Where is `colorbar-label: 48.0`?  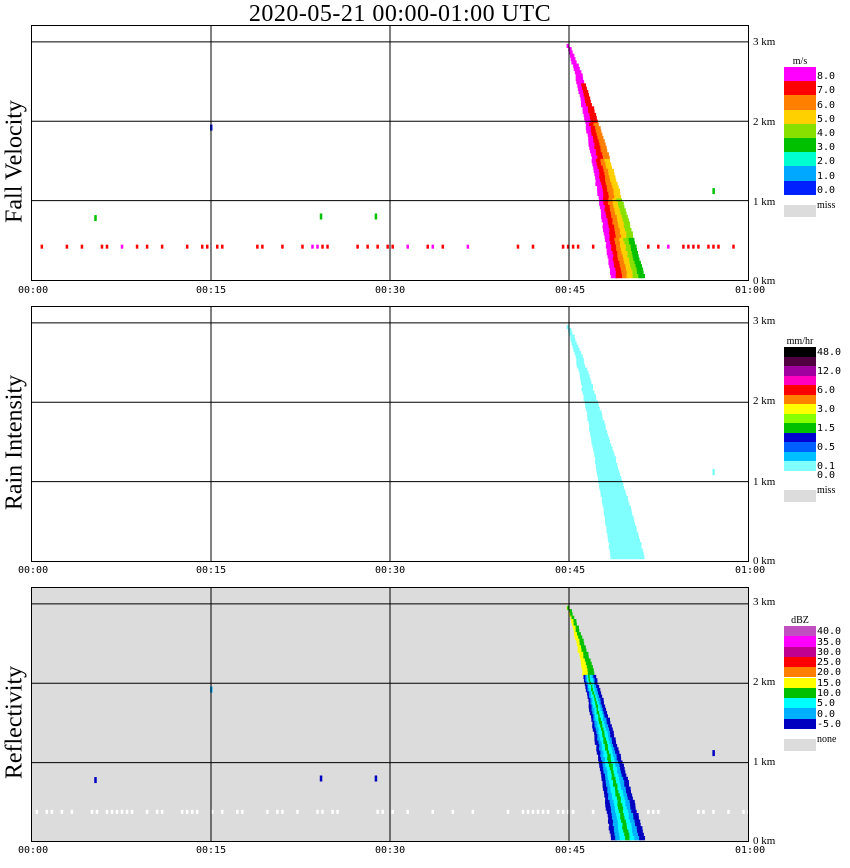 colorbar-label: 48.0 is located at coordinates (829, 352).